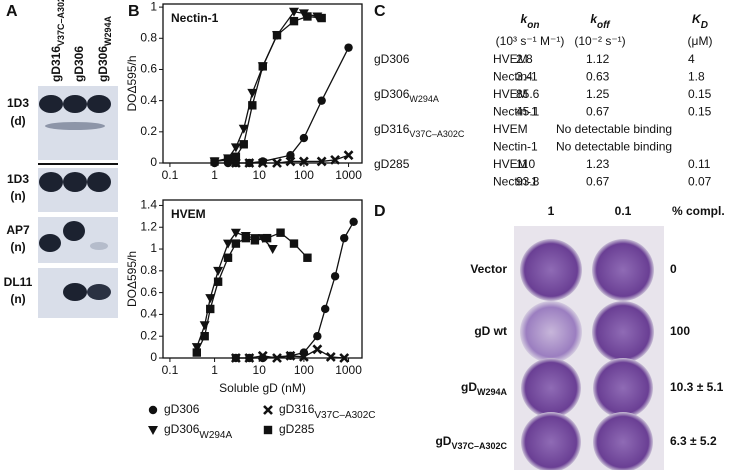  Describe the element at coordinates (530, 21) in the screenshot. I see `table-header: kon` at that location.